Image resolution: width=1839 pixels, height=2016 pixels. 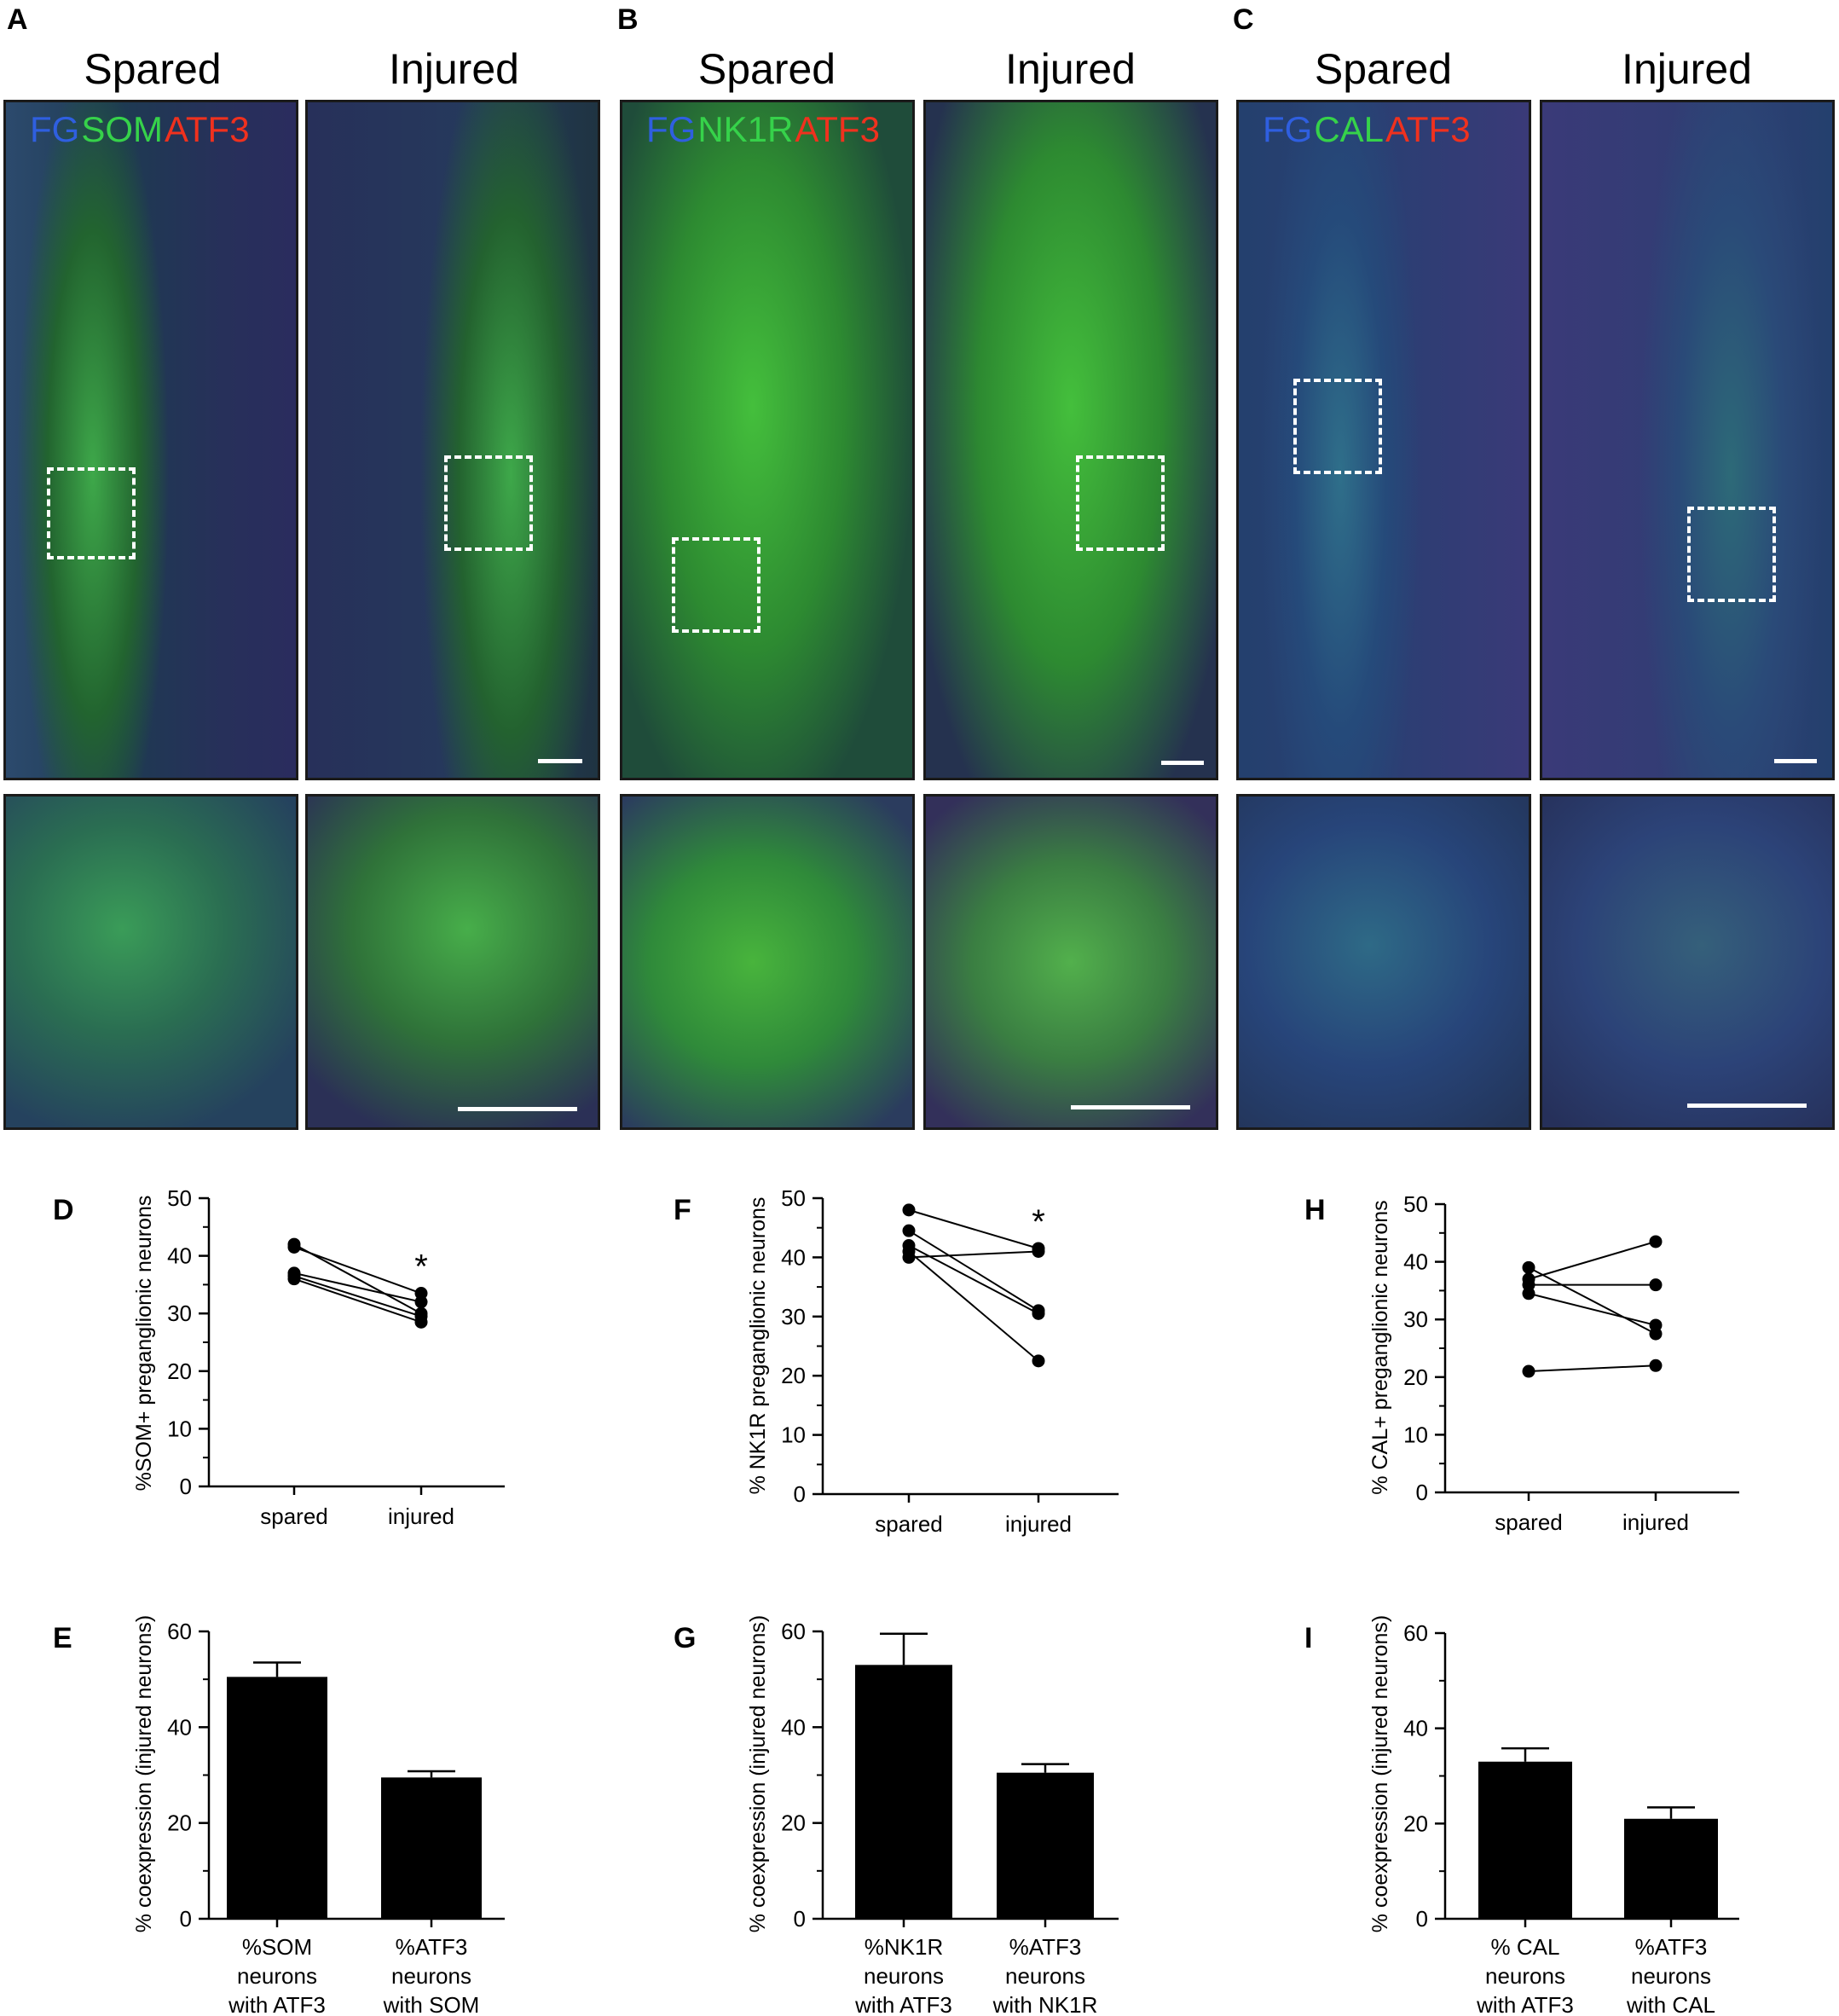 What do you see at coordinates (1380, 1774) in the screenshot?
I see `y-axis-label-i: % coexpression (injured neurons)` at bounding box center [1380, 1774].